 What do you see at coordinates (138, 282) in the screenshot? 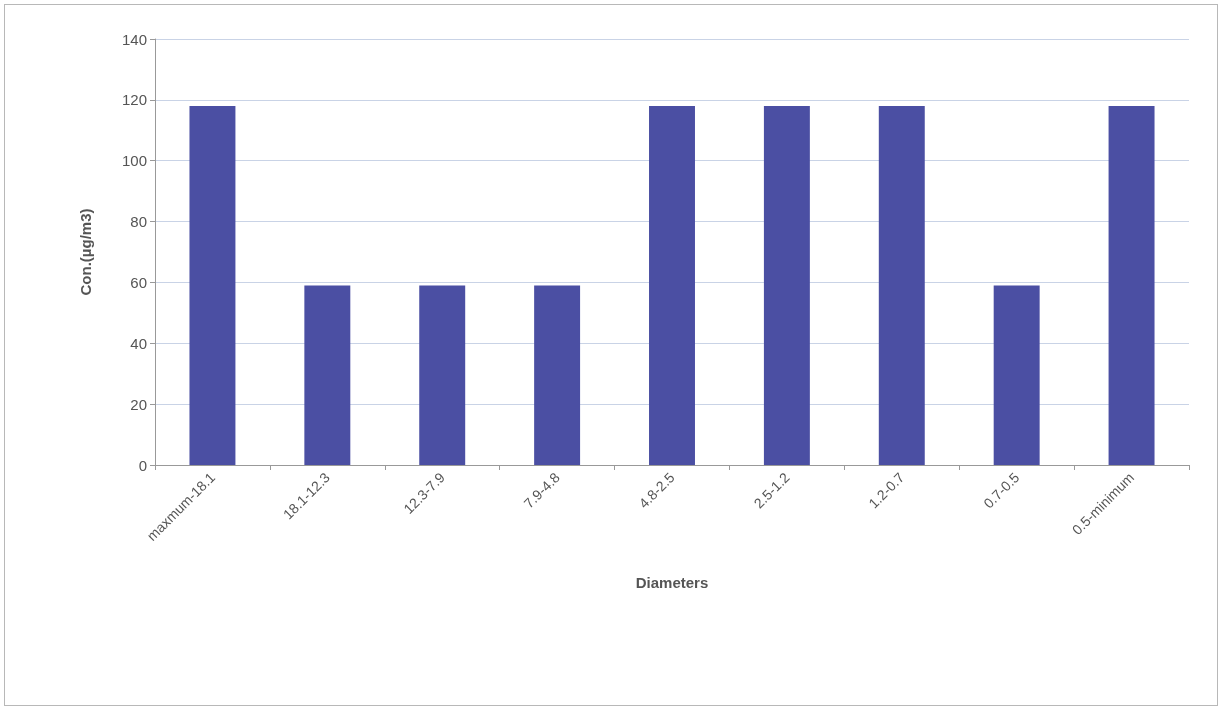
I see `y-tick-label: 60` at bounding box center [138, 282].